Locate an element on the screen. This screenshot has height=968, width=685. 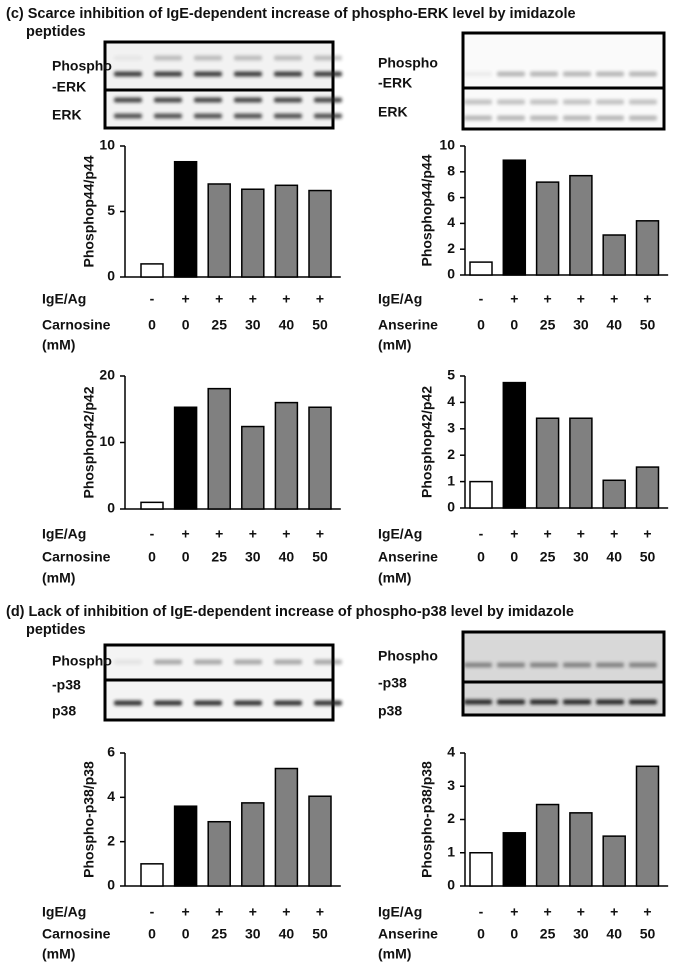
y-axis-label: Phosphop44/p44 is located at coordinates (427, 210).